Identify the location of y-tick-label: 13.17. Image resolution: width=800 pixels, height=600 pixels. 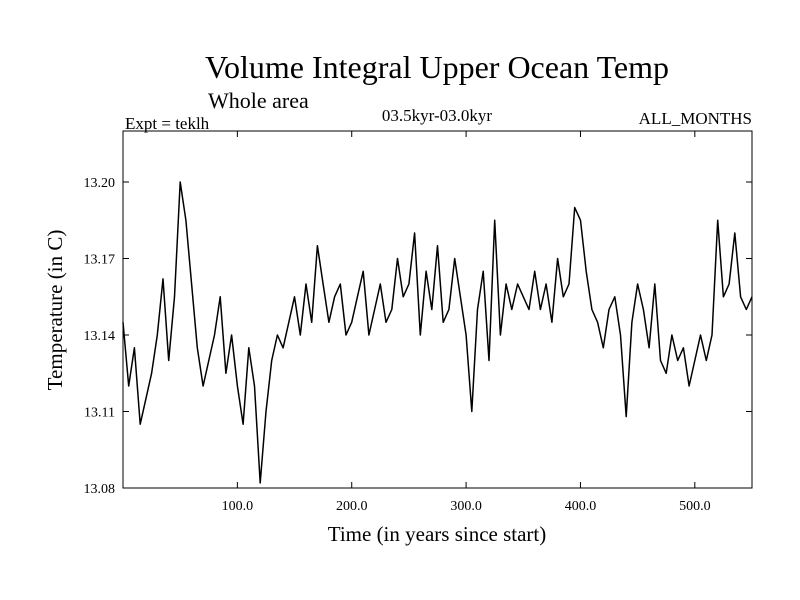
(100, 260).